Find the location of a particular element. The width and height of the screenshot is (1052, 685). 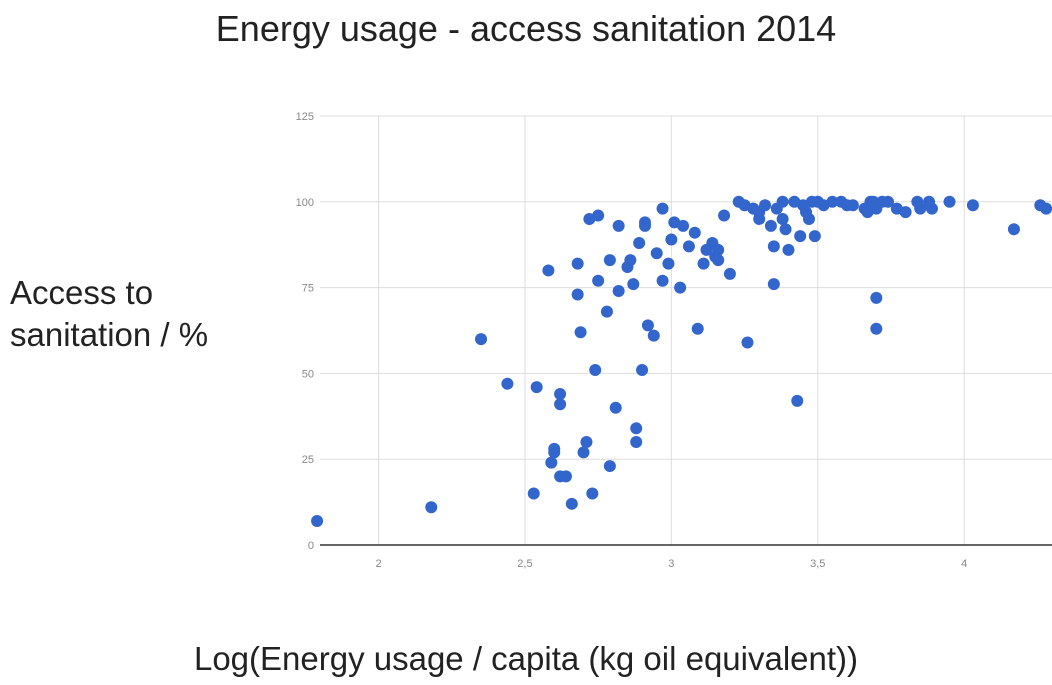

x-tick-label: 2,5 is located at coordinates (524, 564).